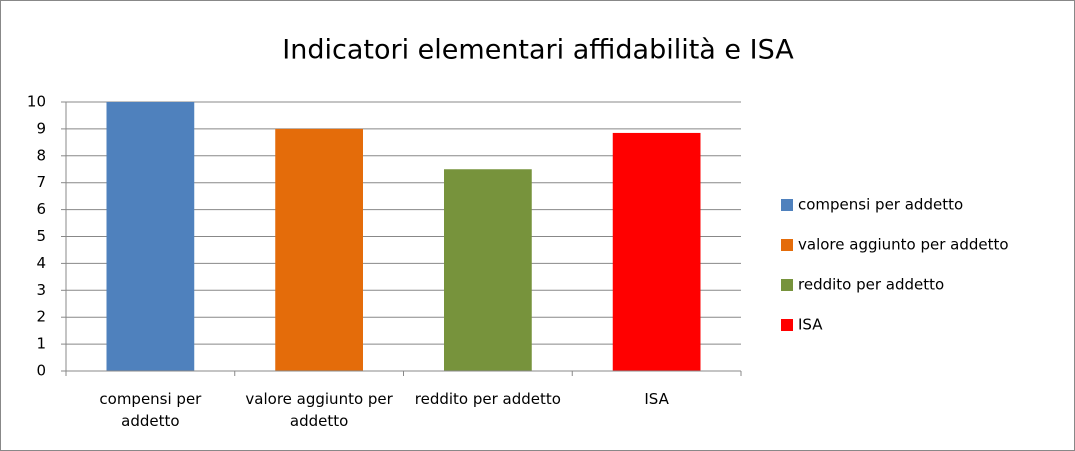 This screenshot has height=451, width=1075. I want to click on y-tick-label: 7, so click(41, 182).